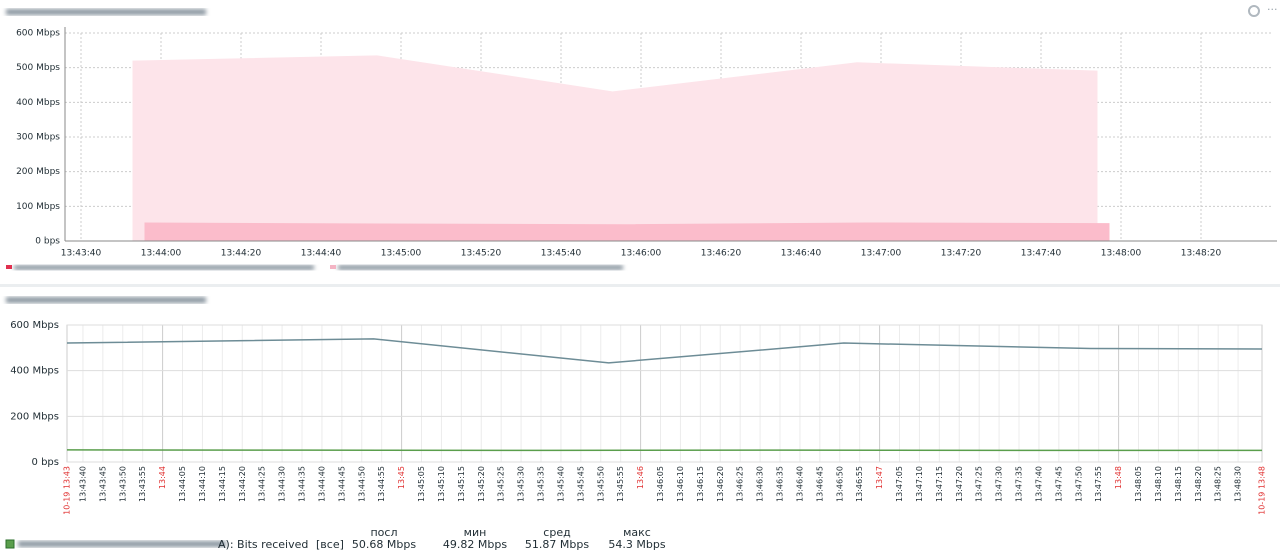 This screenshot has width=1280, height=556. Describe the element at coordinates (1272, 9) in the screenshot. I see `more-icon: ···` at that location.